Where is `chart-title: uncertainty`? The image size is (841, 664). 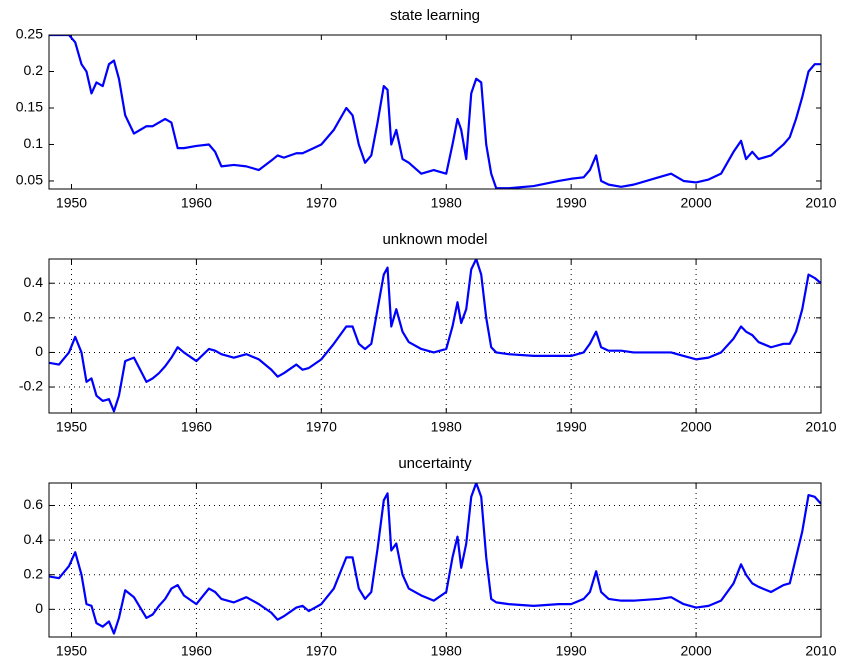
chart-title: uncertainty is located at coordinates (435, 463).